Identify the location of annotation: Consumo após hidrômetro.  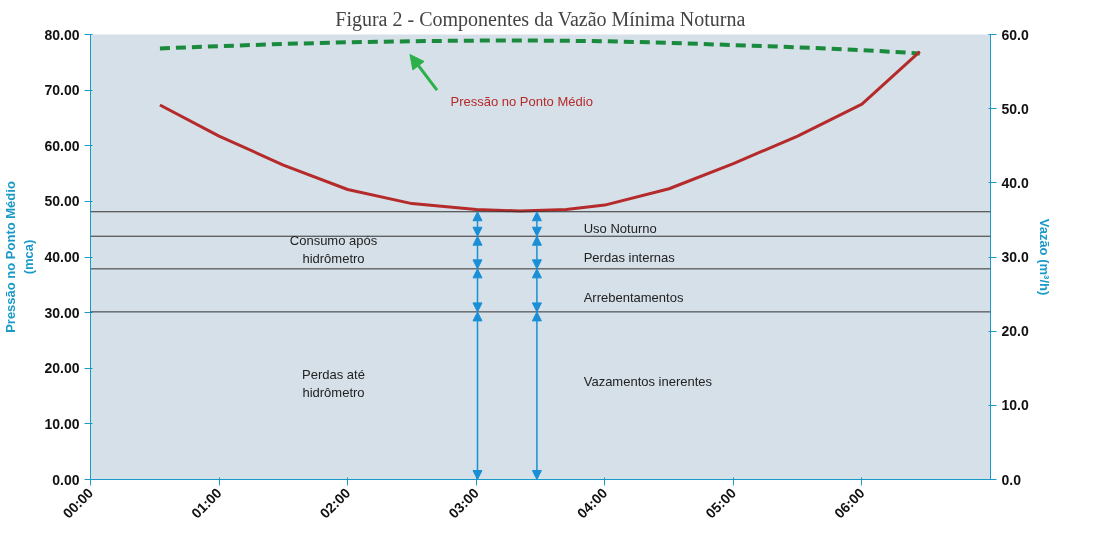
(333, 250).